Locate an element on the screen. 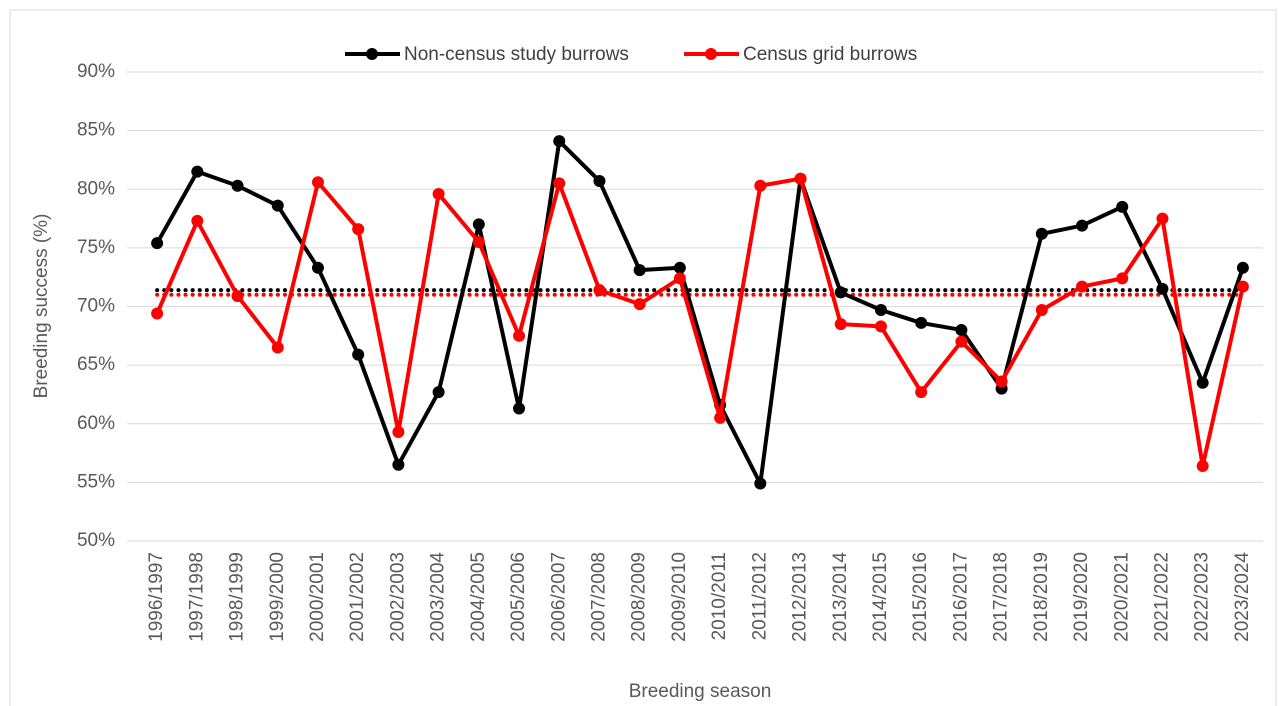 The height and width of the screenshot is (706, 1279). x-tick-label: 1996/1997 is located at coordinates (156, 597).